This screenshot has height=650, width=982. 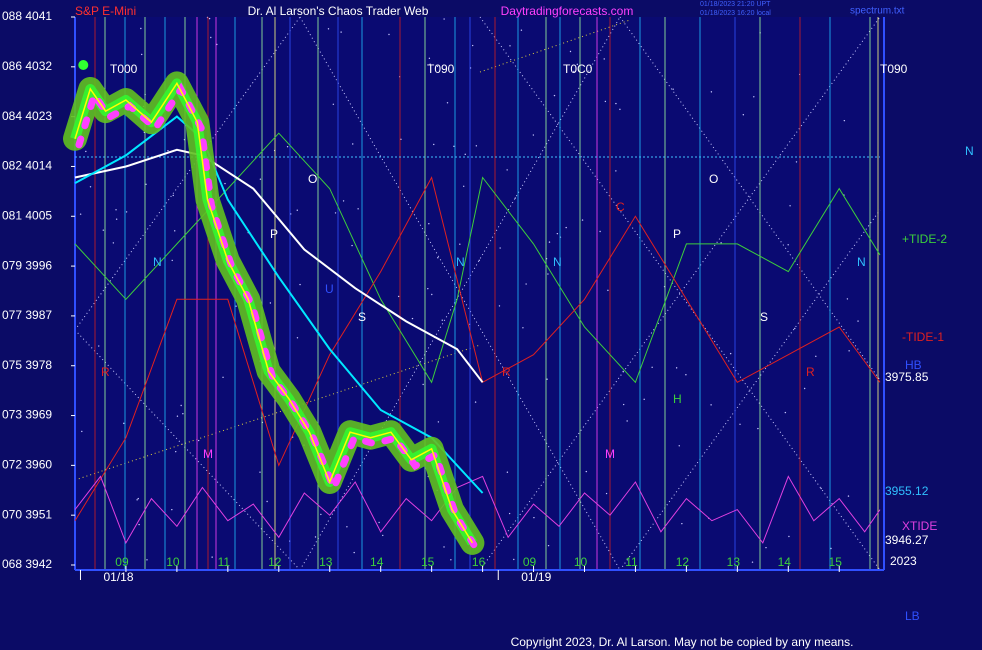 I want to click on annotation: U, so click(x=329, y=289).